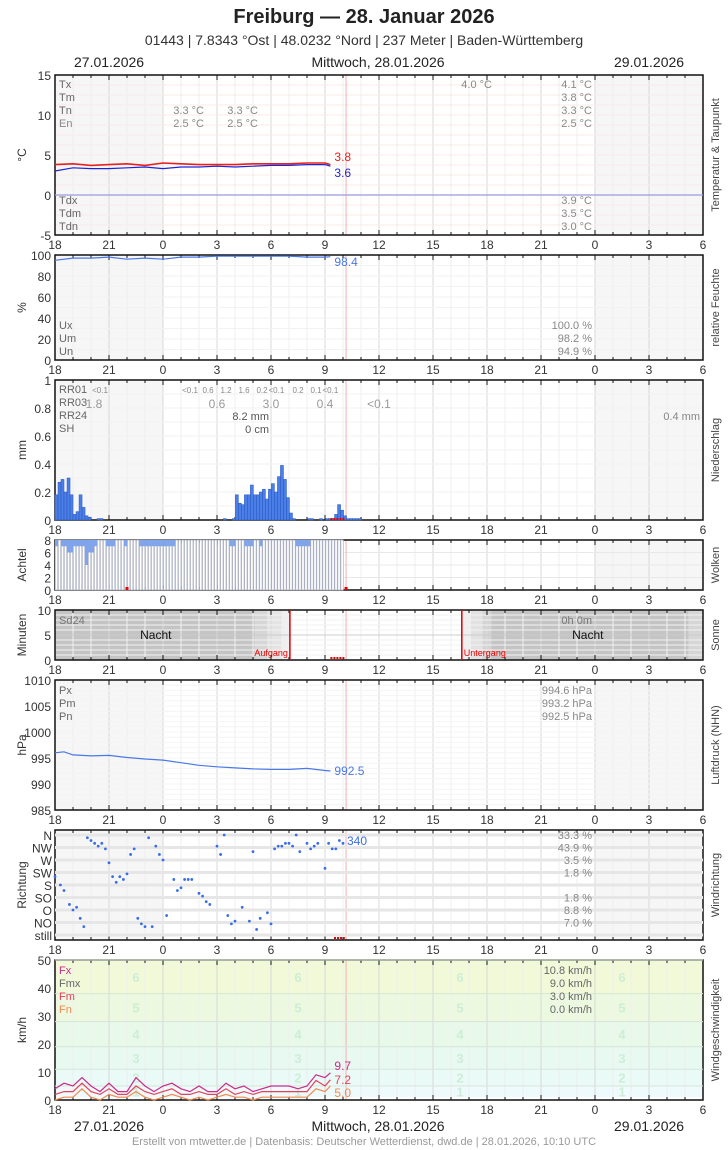 This screenshot has height=1150, width=728. I want to click on direction-label: SW, so click(43, 874).